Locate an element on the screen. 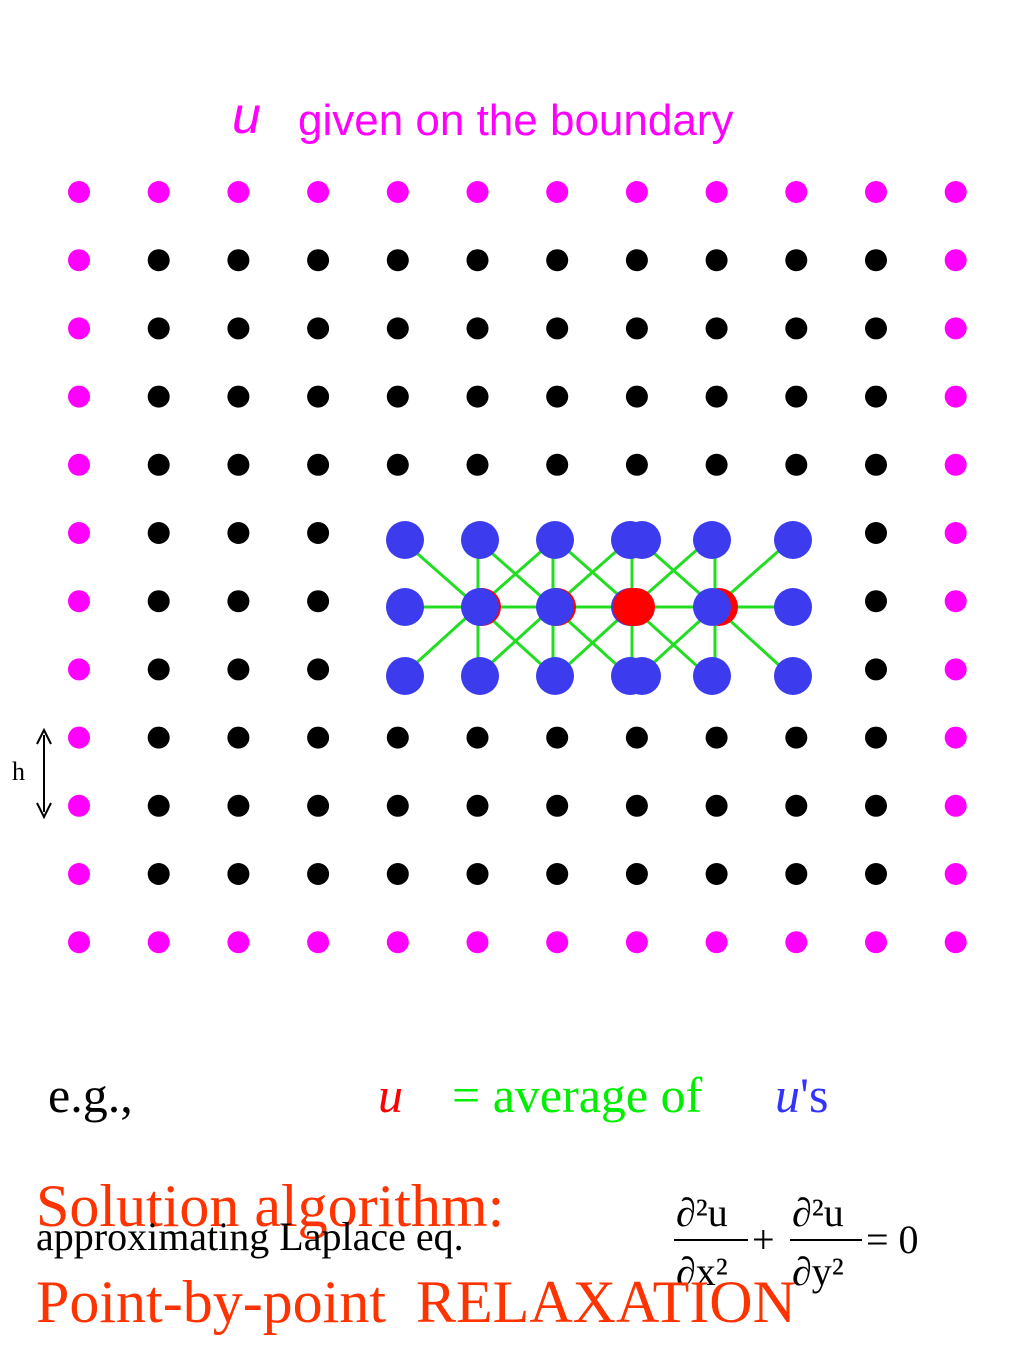 The width and height of the screenshot is (1024, 1365). center-point is located at coordinates (632, 607).